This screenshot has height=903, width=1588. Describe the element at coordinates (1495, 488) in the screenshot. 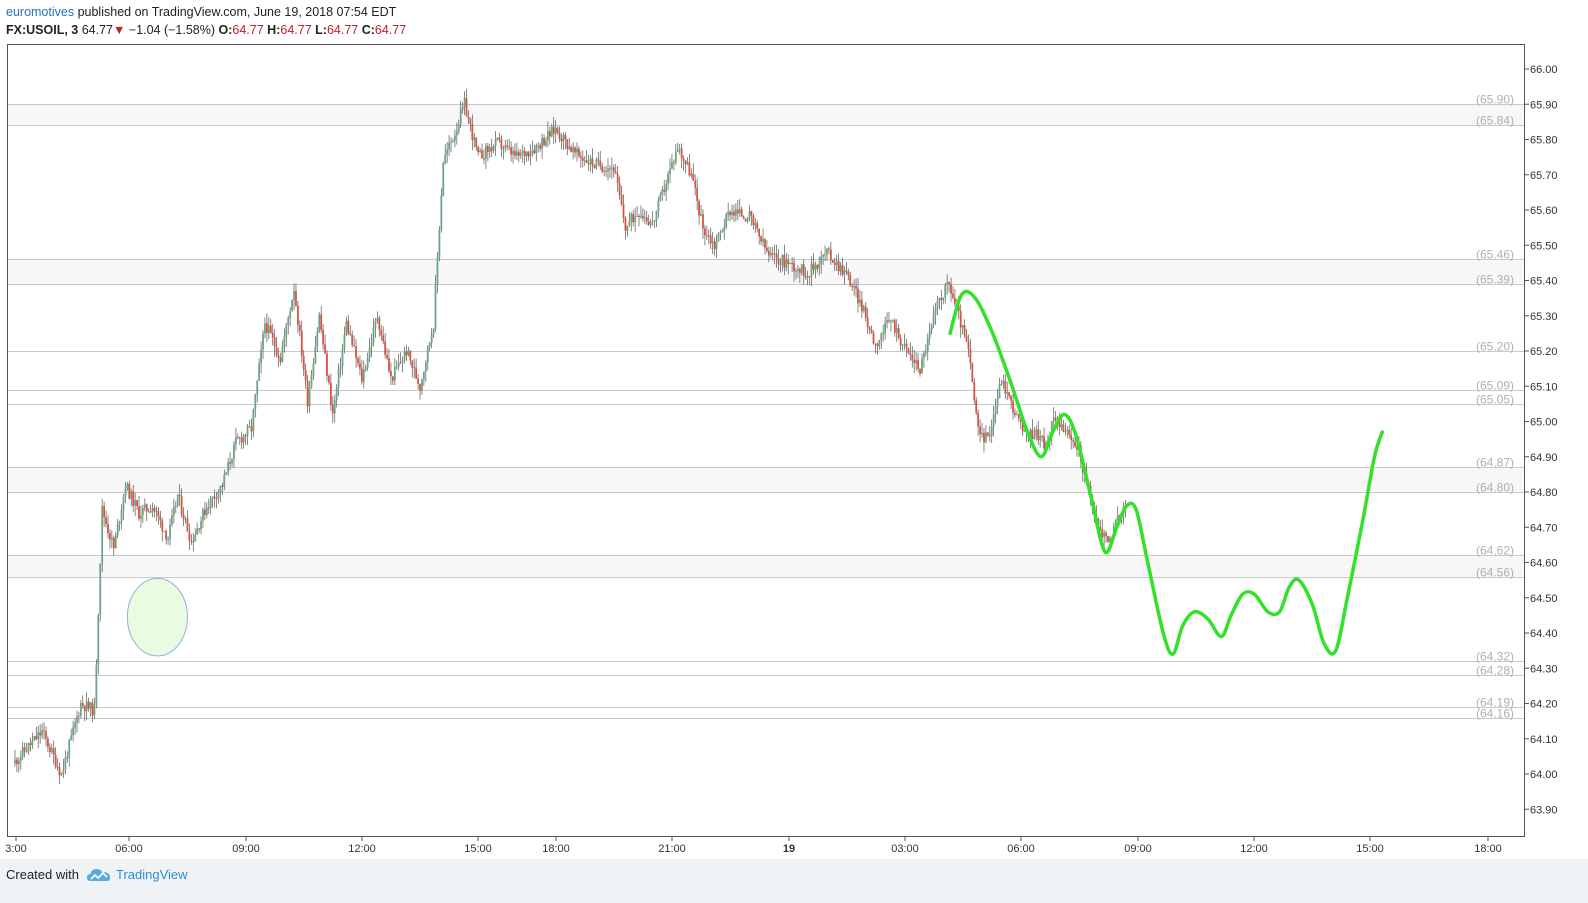

I see `level-label: (64.80)` at that location.